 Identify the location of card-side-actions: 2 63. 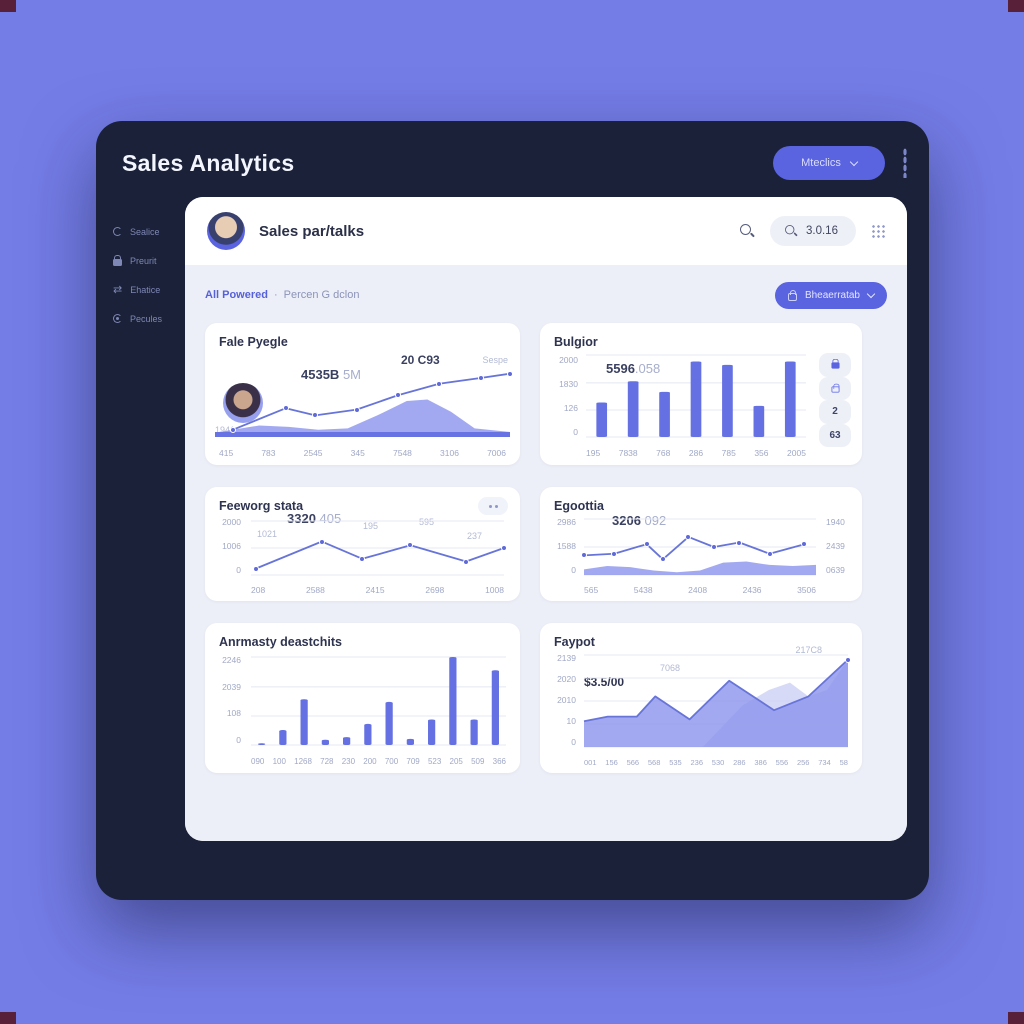
(835, 400).